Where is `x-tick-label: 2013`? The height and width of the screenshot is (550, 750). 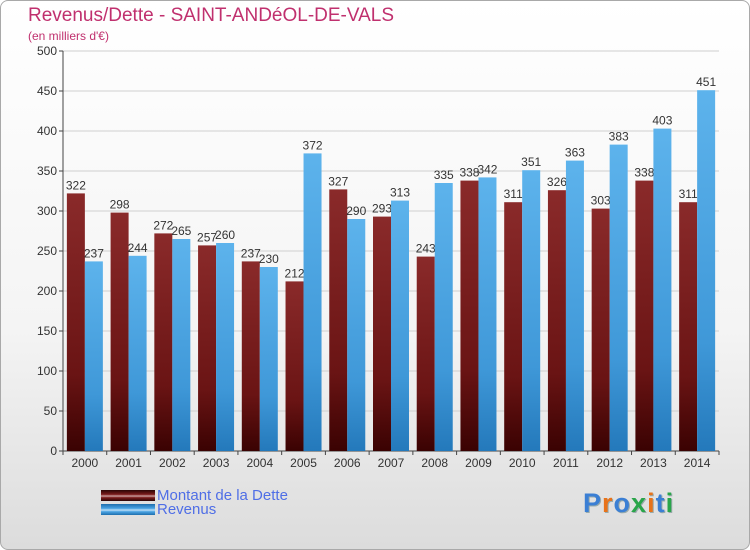 x-tick-label: 2013 is located at coordinates (653, 463).